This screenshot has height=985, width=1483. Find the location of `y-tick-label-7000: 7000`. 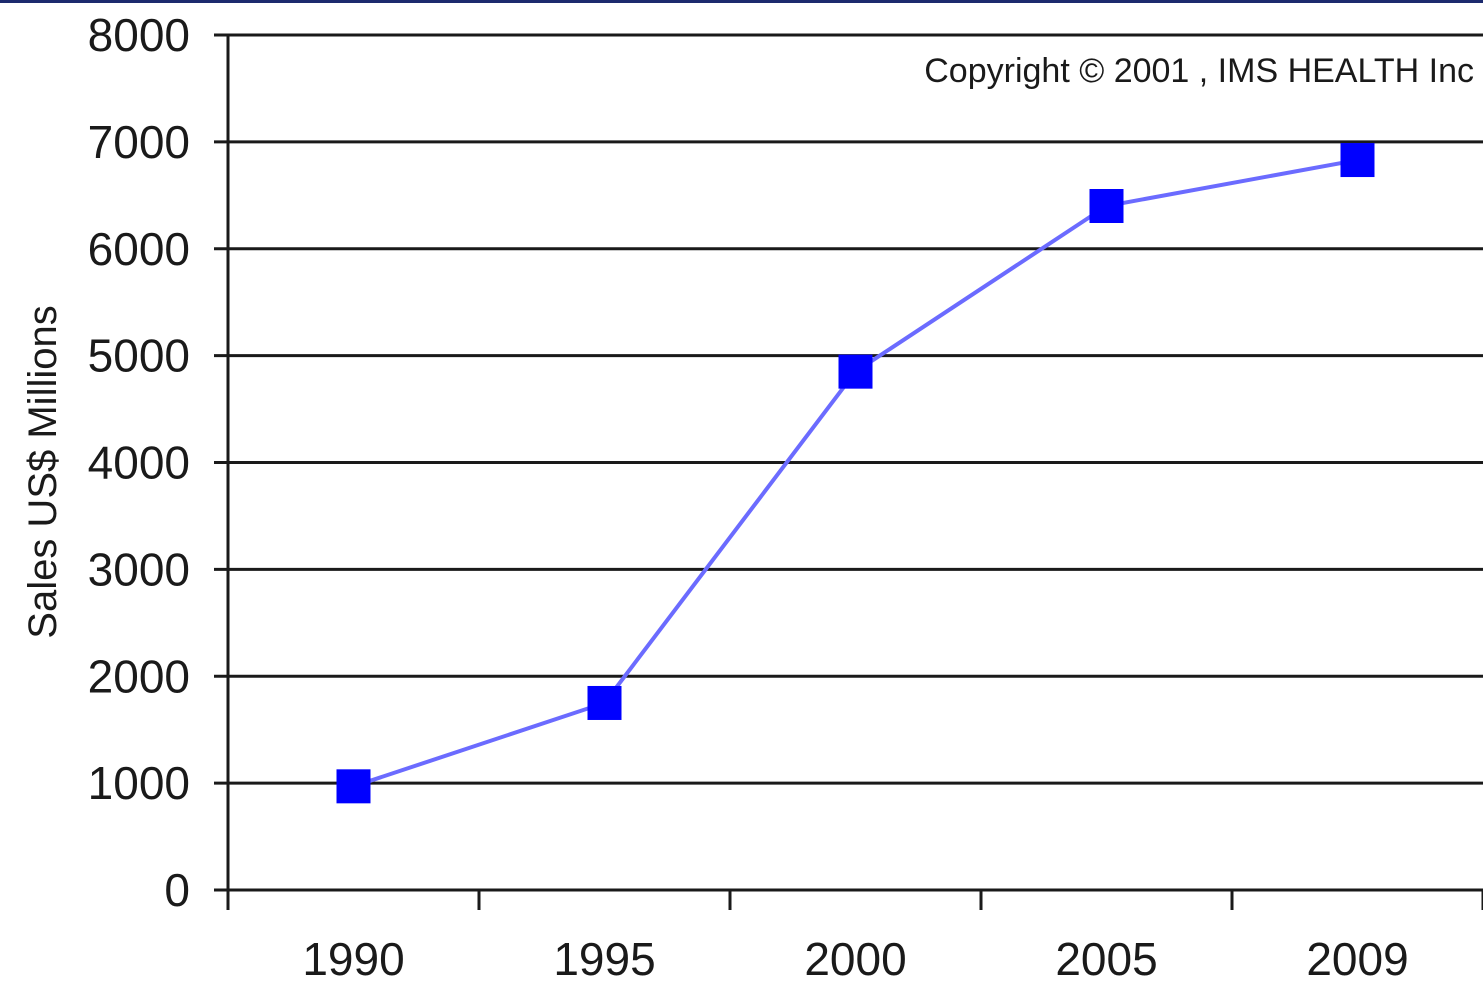

y-tick-label-7000: 7000 is located at coordinates (139, 142).